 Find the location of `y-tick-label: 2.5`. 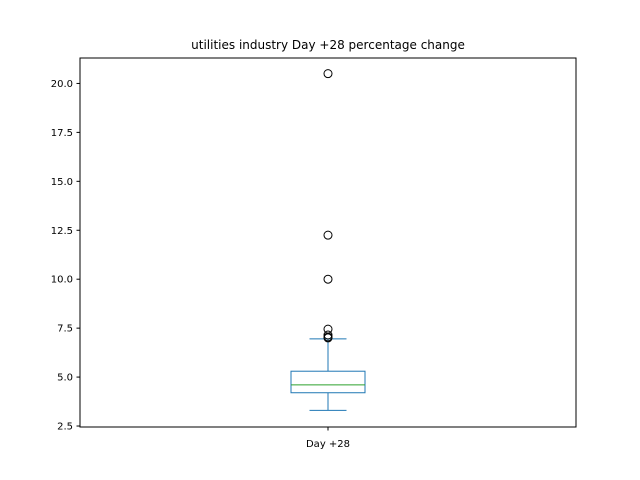

y-tick-label: 2.5 is located at coordinates (65, 427).